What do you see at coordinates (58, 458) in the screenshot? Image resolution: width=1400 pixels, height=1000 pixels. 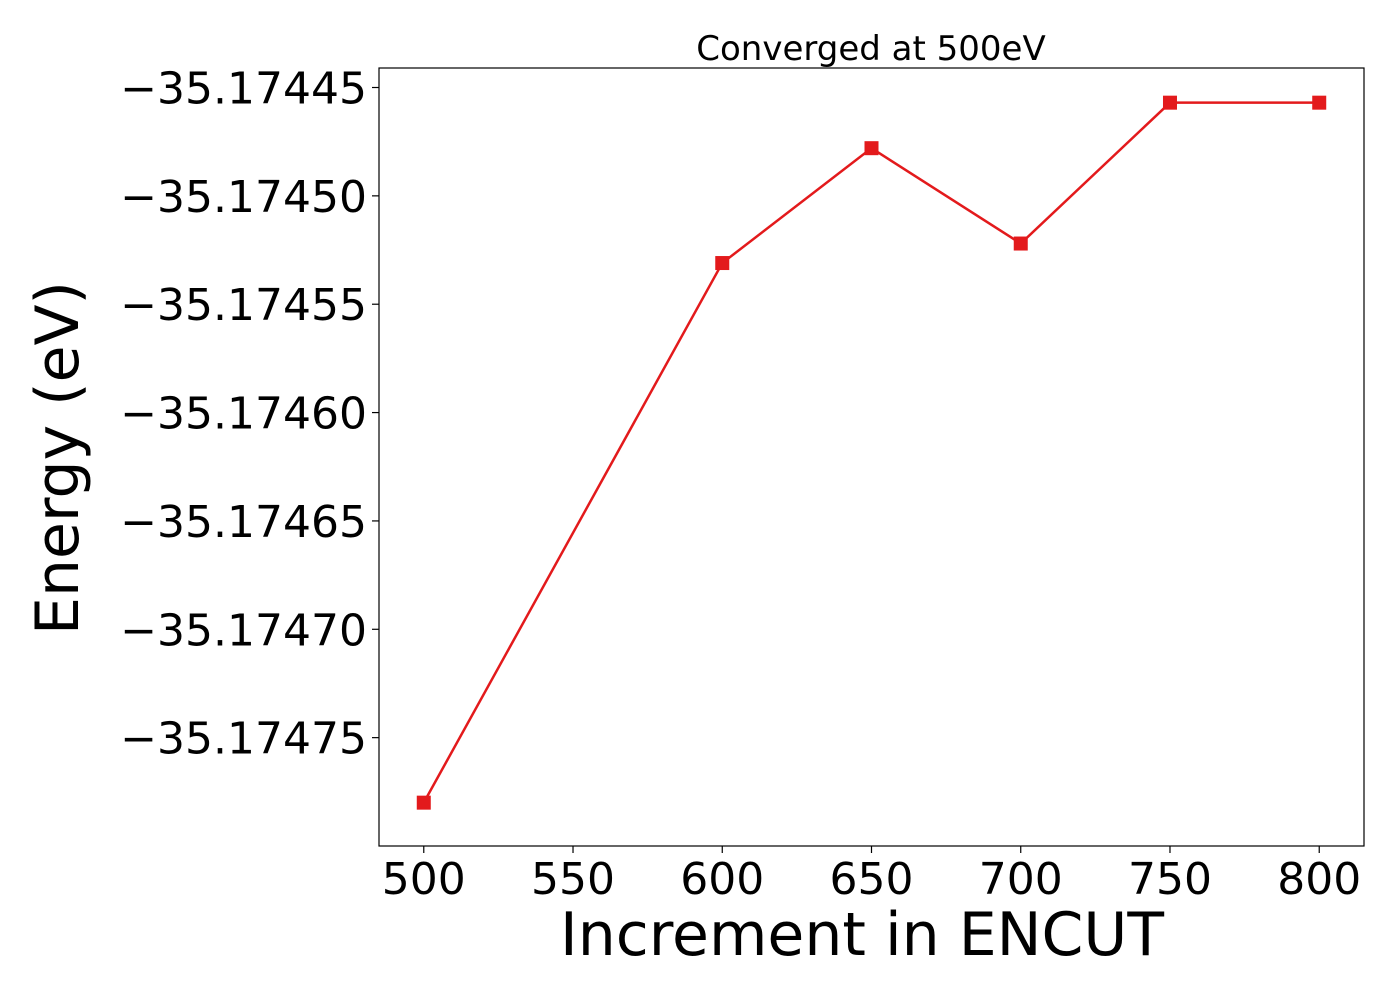 I see `y-axis-title: Energy (eV)` at bounding box center [58, 458].